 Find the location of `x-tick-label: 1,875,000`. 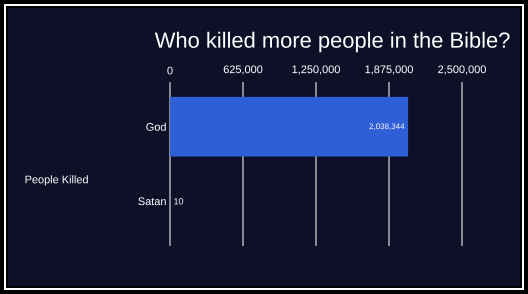

x-tick-label: 1,875,000 is located at coordinates (389, 69).